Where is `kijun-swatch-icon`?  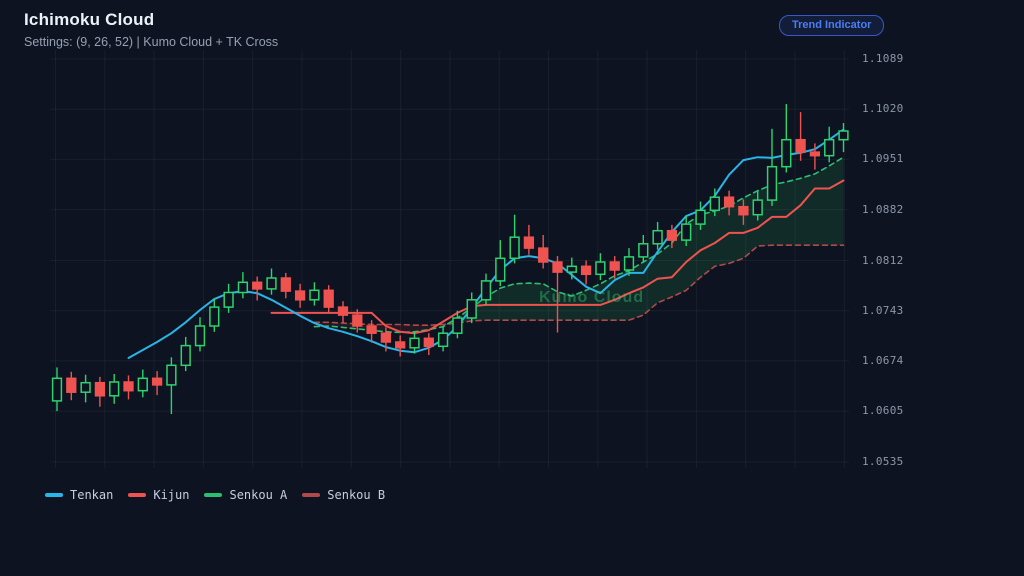
kijun-swatch-icon is located at coordinates (137, 495).